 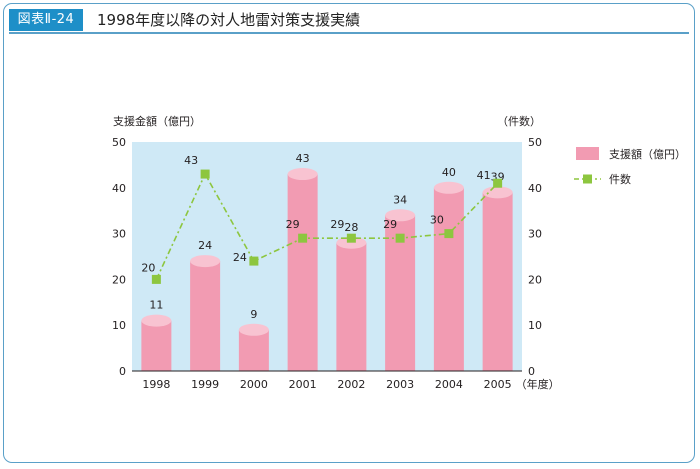 What do you see at coordinates (156, 384) in the screenshot?
I see `x-tick-label: 1998` at bounding box center [156, 384].